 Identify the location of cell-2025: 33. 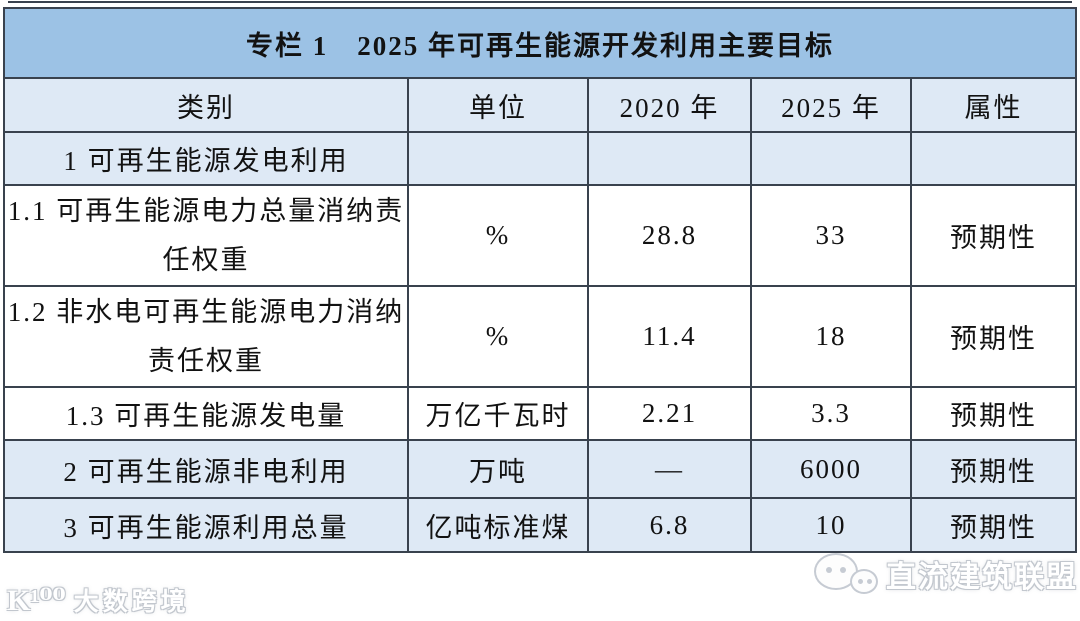
(831, 235).